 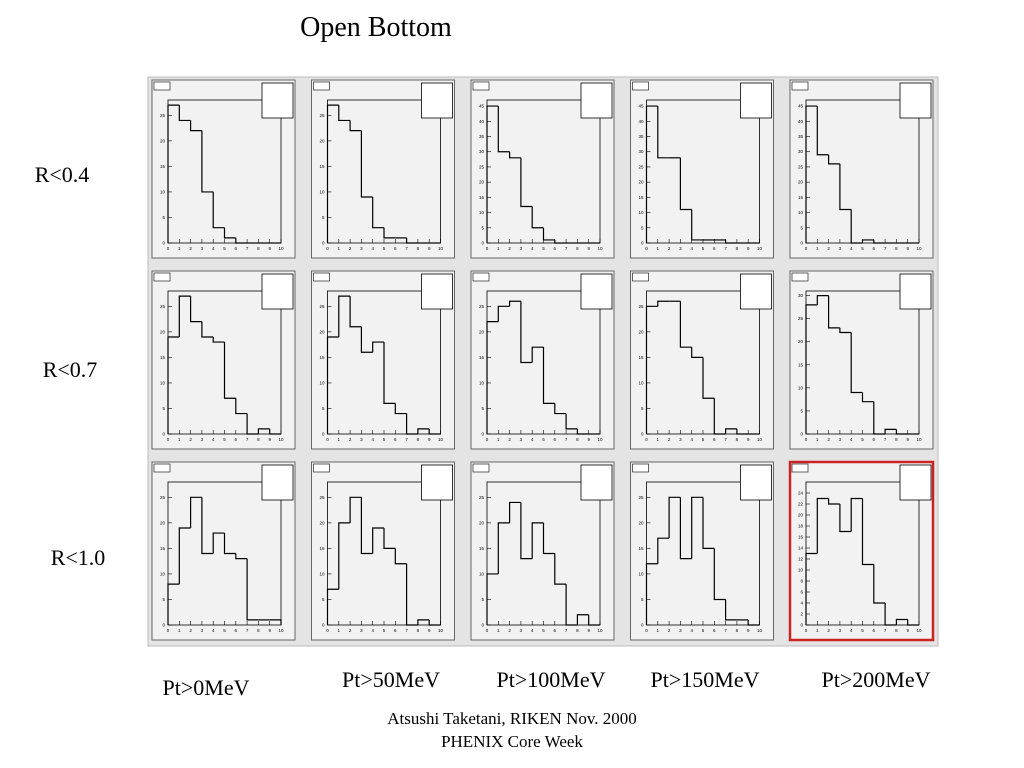 What do you see at coordinates (801, 537) in the screenshot?
I see `y-tick-label: 16` at bounding box center [801, 537].